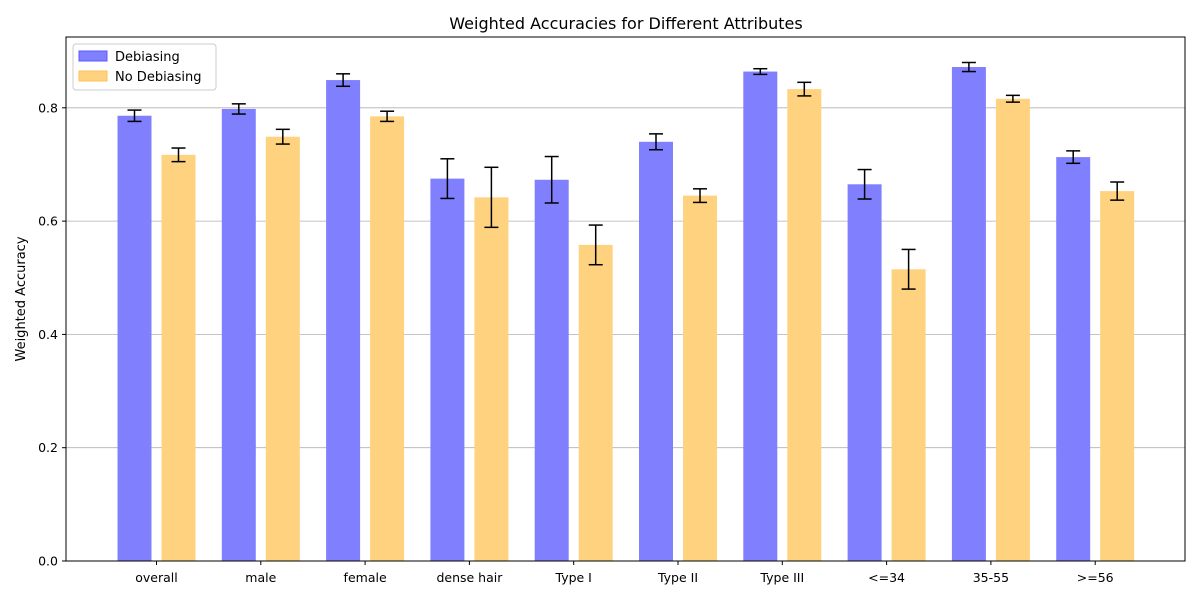  I want to click on x-tick-label: female, so click(365, 577).